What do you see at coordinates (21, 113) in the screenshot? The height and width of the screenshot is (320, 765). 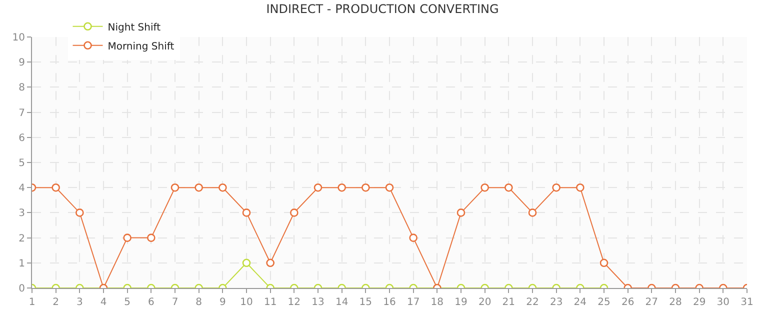 I see `y-tick-label: 7` at bounding box center [21, 113].